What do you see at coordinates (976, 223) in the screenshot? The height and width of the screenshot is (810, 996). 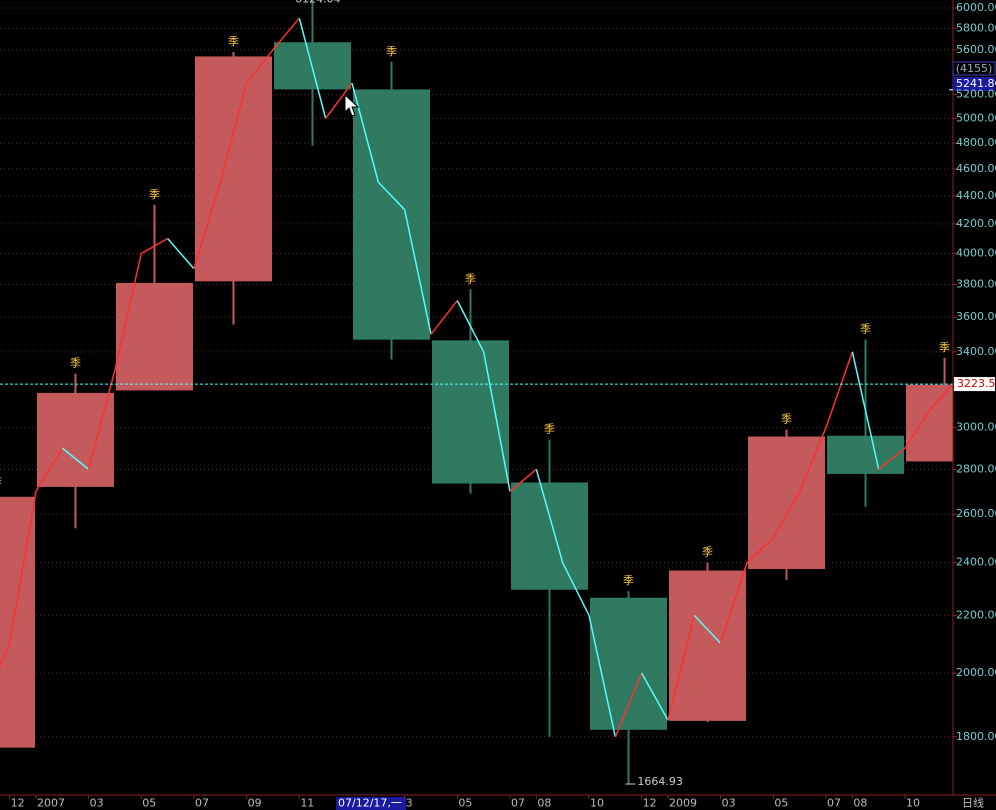 I see `y-tick-label: 4200.00` at bounding box center [976, 223].